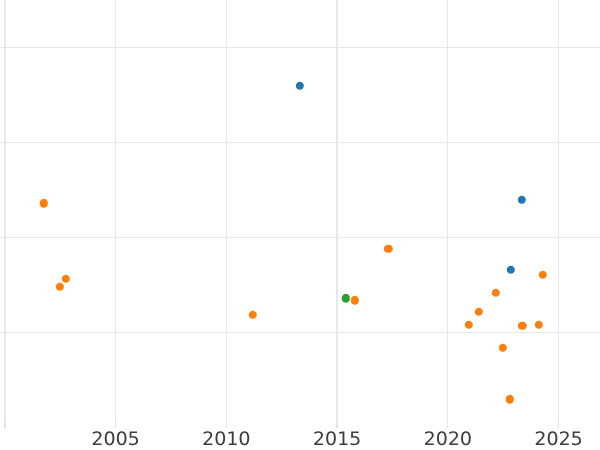  Describe the element at coordinates (346, 298) in the screenshot. I see `scatter-point-green` at that location.